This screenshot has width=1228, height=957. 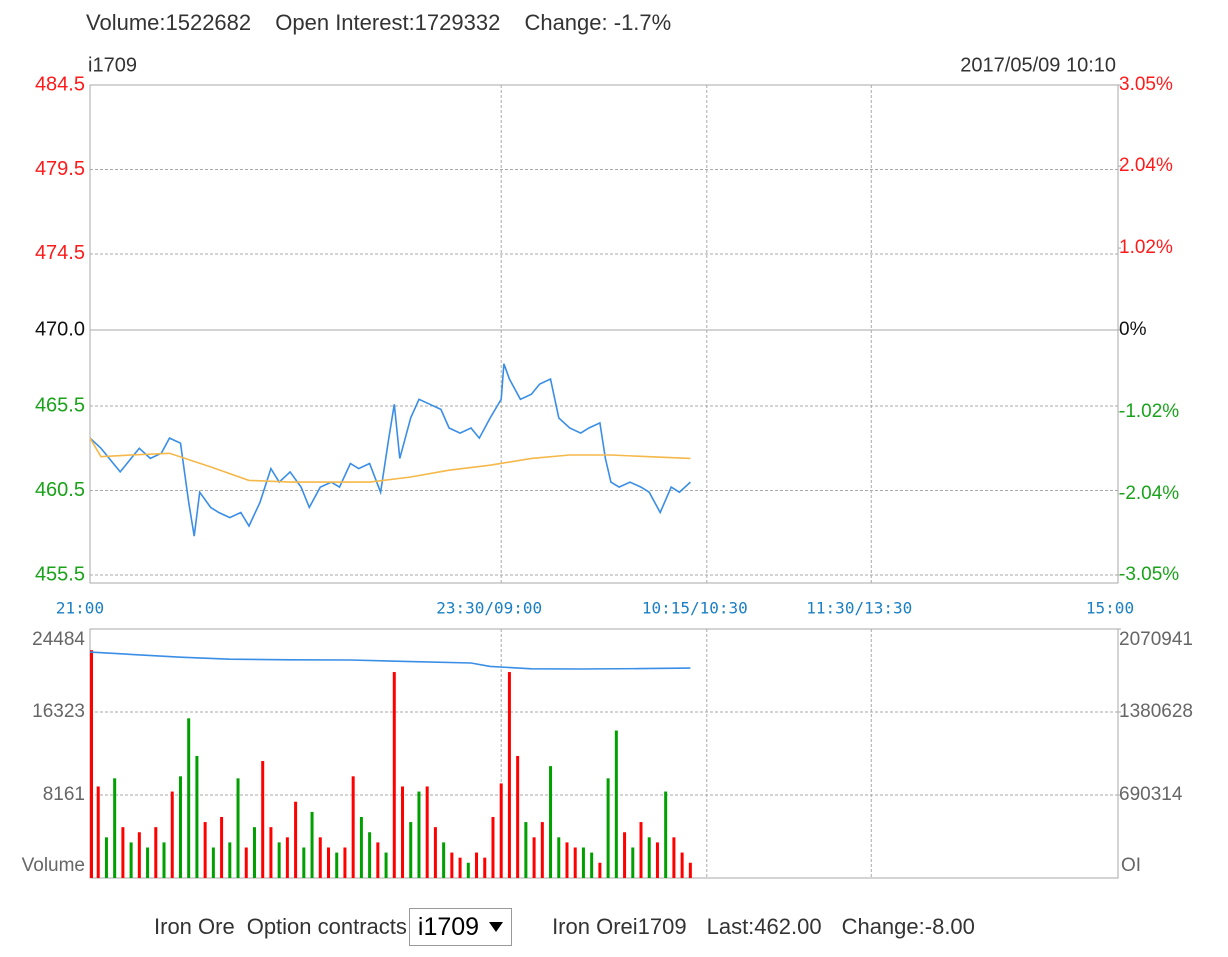 What do you see at coordinates (64, 794) in the screenshot?
I see `y-tick-label: 8161` at bounding box center [64, 794].